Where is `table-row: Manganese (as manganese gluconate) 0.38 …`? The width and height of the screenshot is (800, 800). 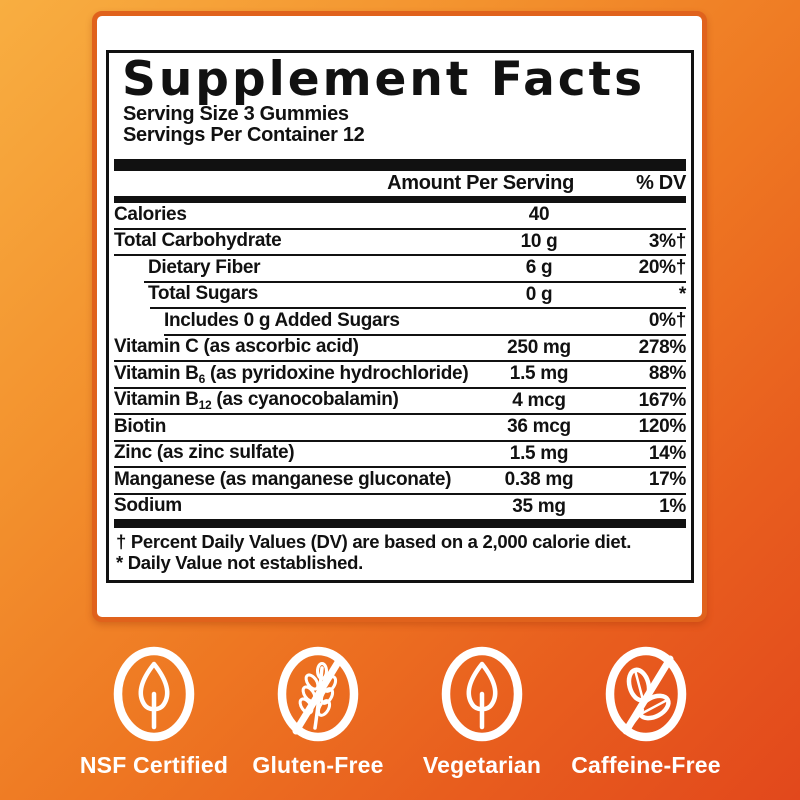
table-row: Manganese (as manganese gluconate) 0.38 … is located at coordinates (400, 480).